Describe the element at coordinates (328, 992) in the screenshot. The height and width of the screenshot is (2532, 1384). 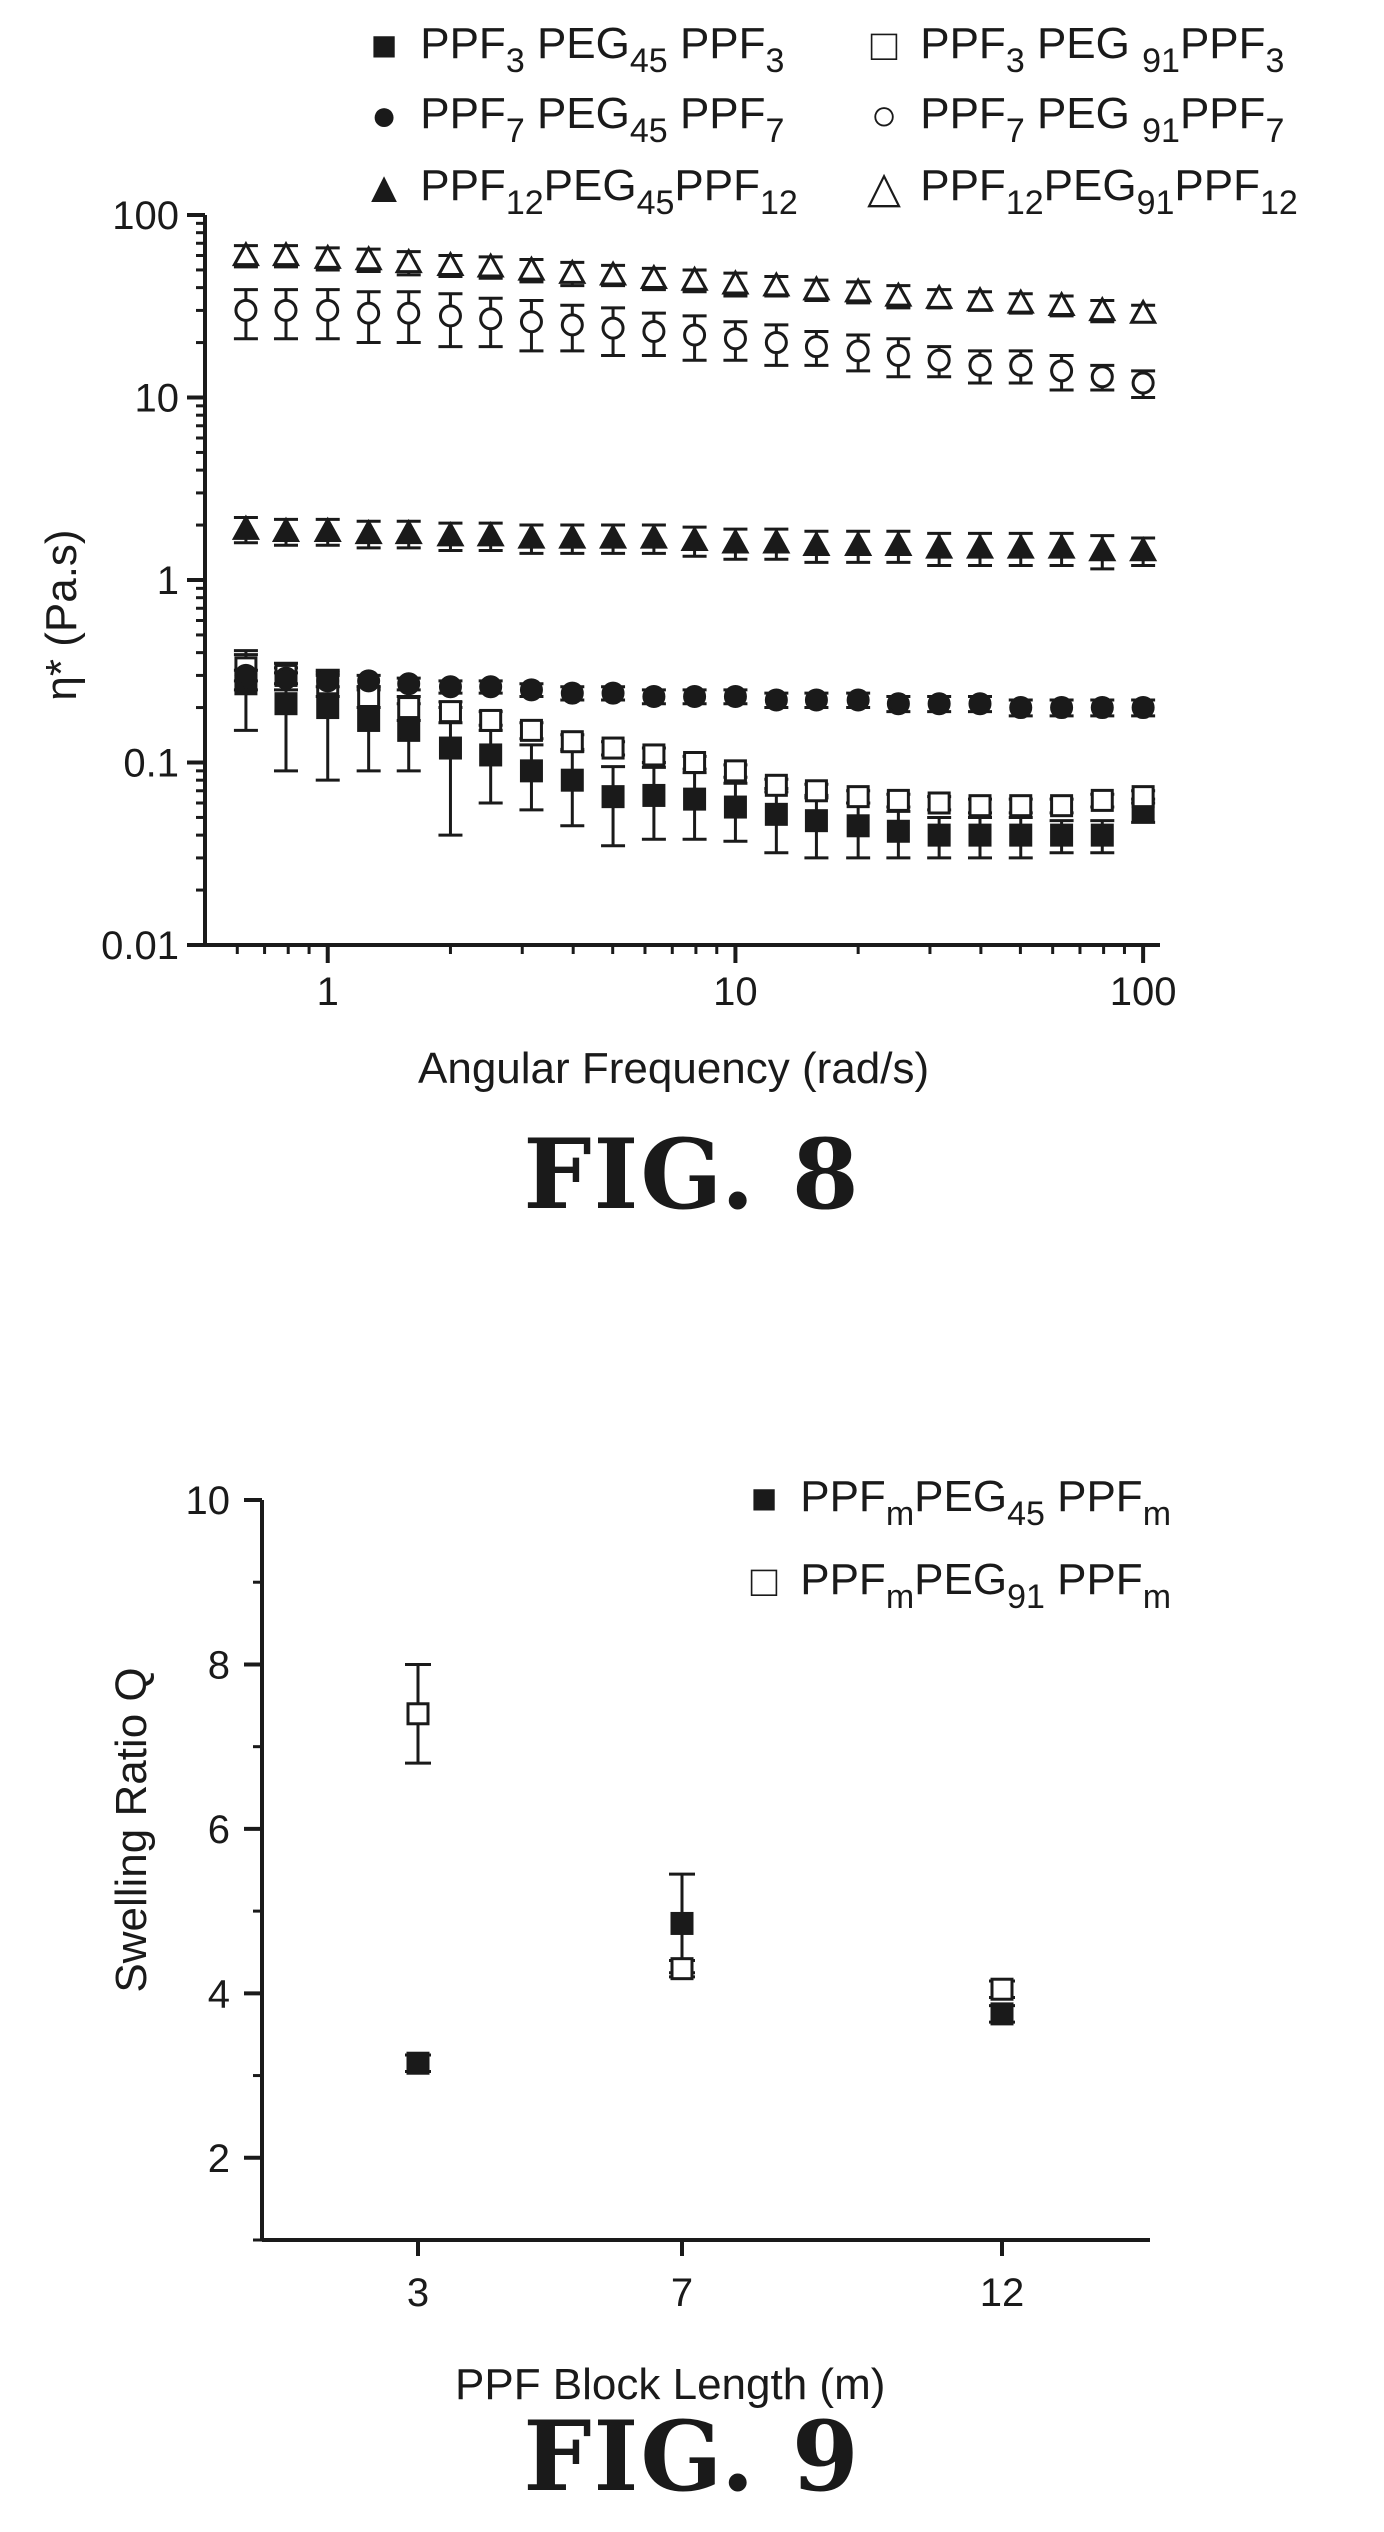
I see `tick-label: 1` at that location.